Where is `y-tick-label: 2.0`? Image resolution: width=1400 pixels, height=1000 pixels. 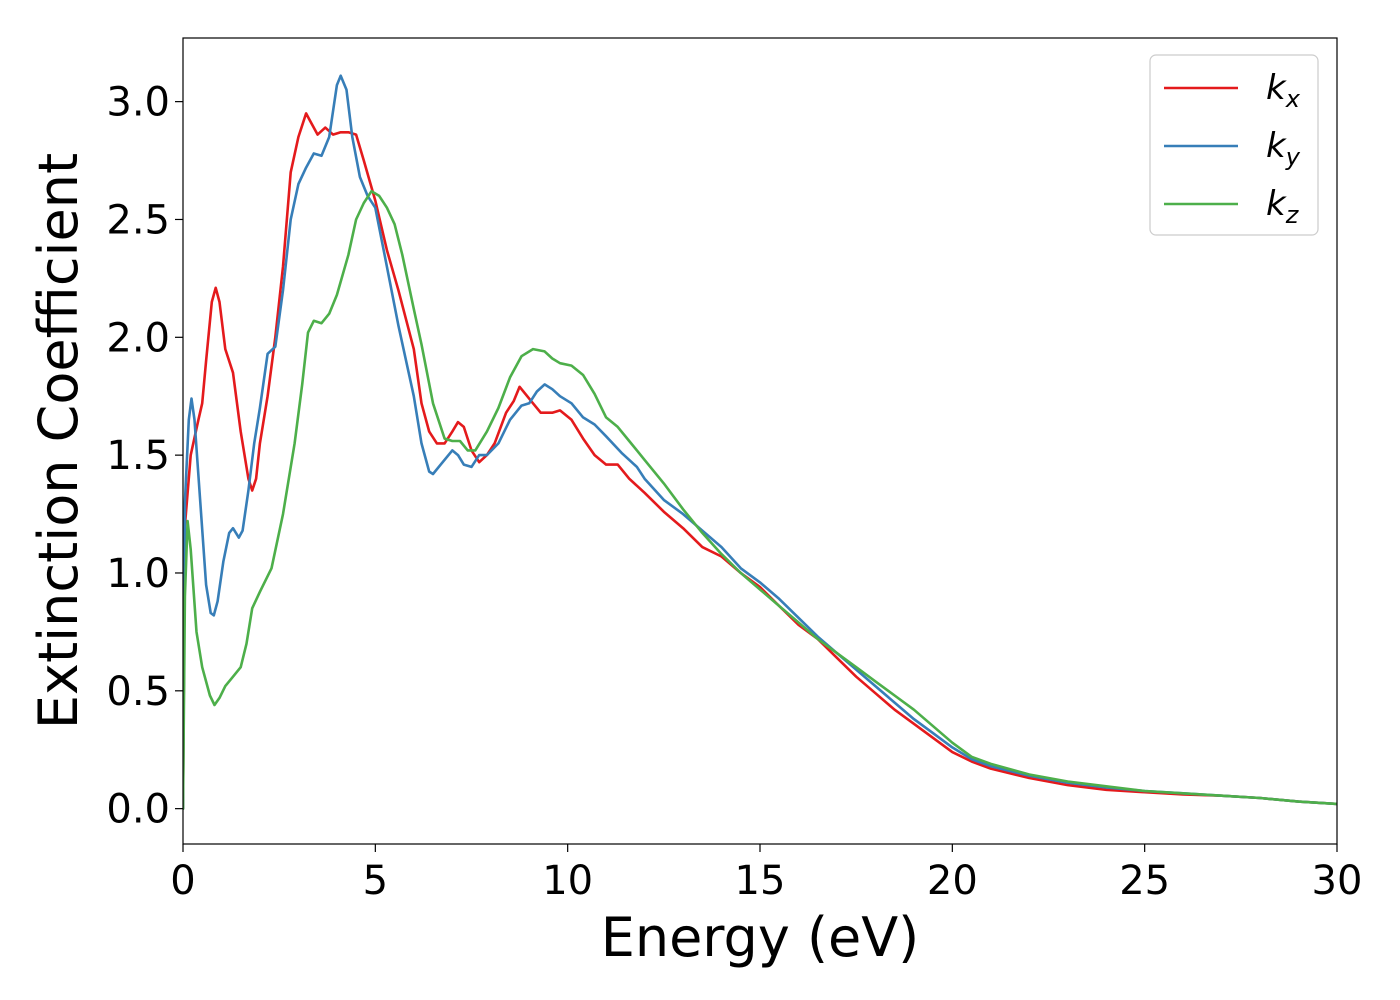
y-tick-label: 2.0 is located at coordinates (138, 338).